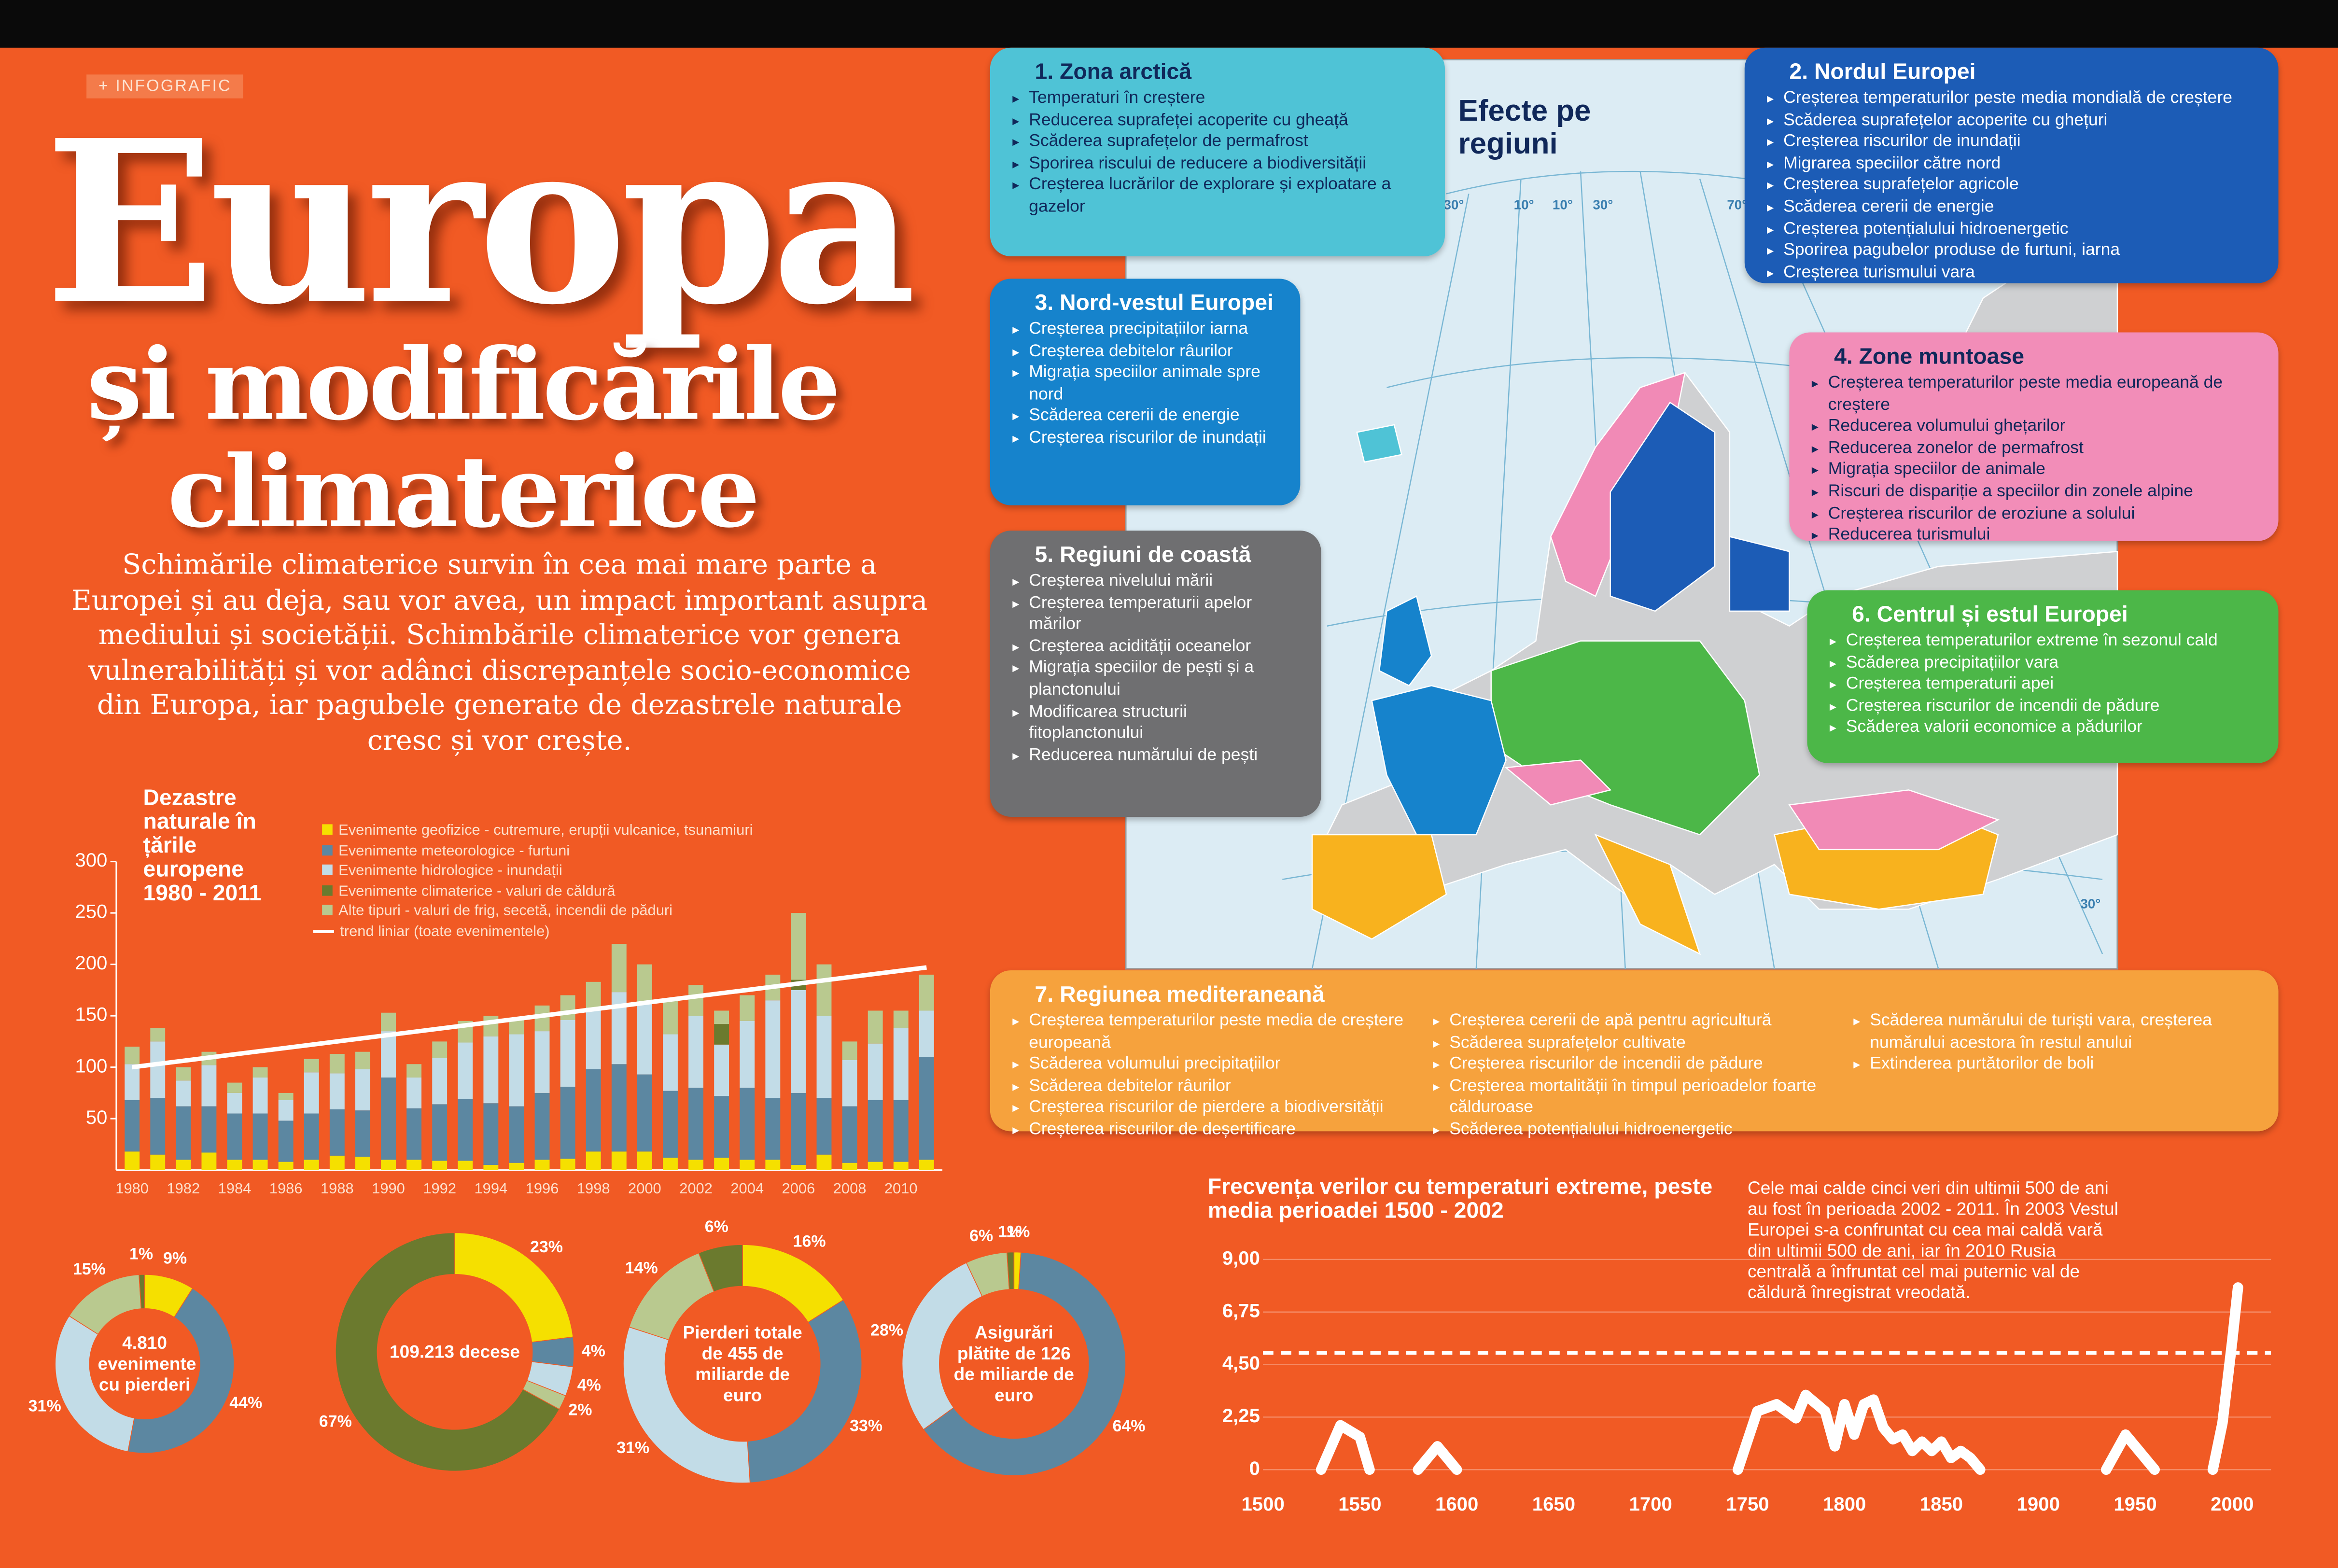 The height and width of the screenshot is (1568, 2338). Describe the element at coordinates (580, 1410) in the screenshot. I see `pie-value-label: 2%` at that location.